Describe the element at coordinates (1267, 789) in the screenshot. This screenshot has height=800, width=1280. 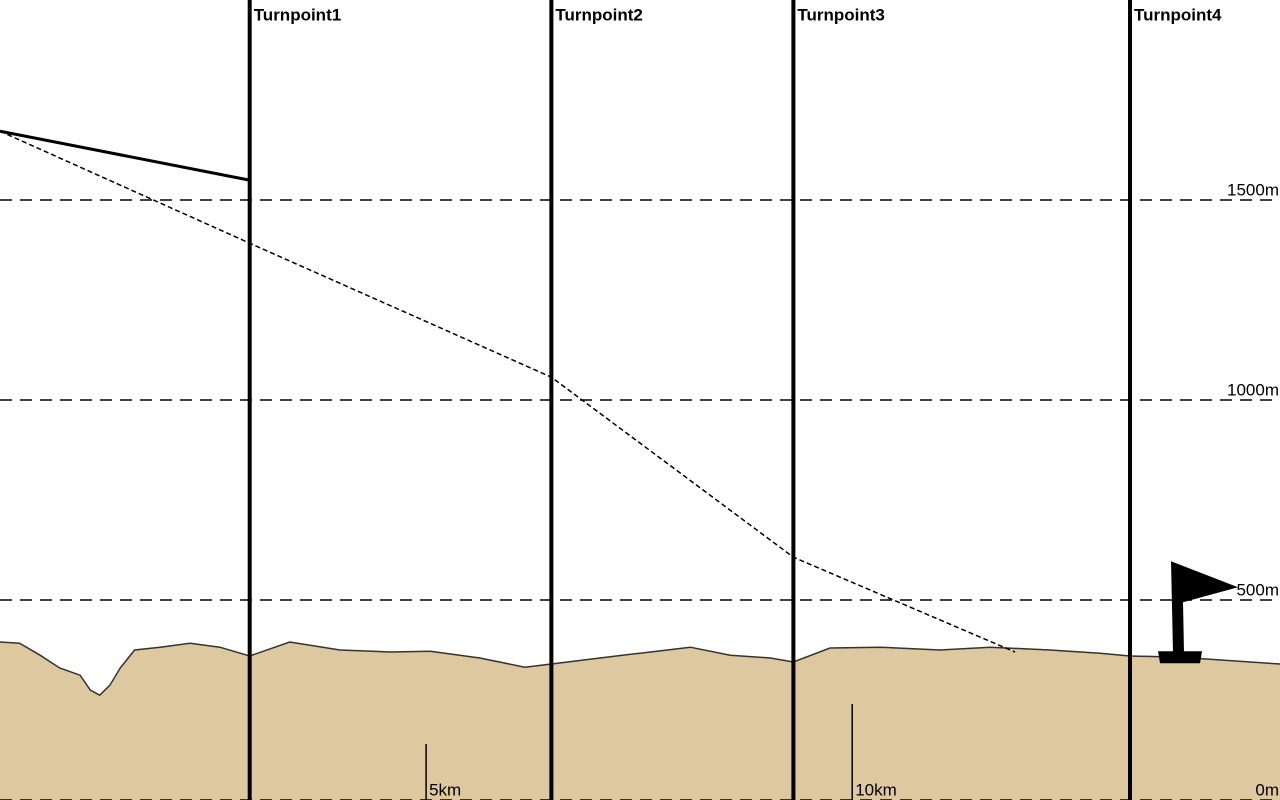
I see `y-tick-label: 0m` at that location.